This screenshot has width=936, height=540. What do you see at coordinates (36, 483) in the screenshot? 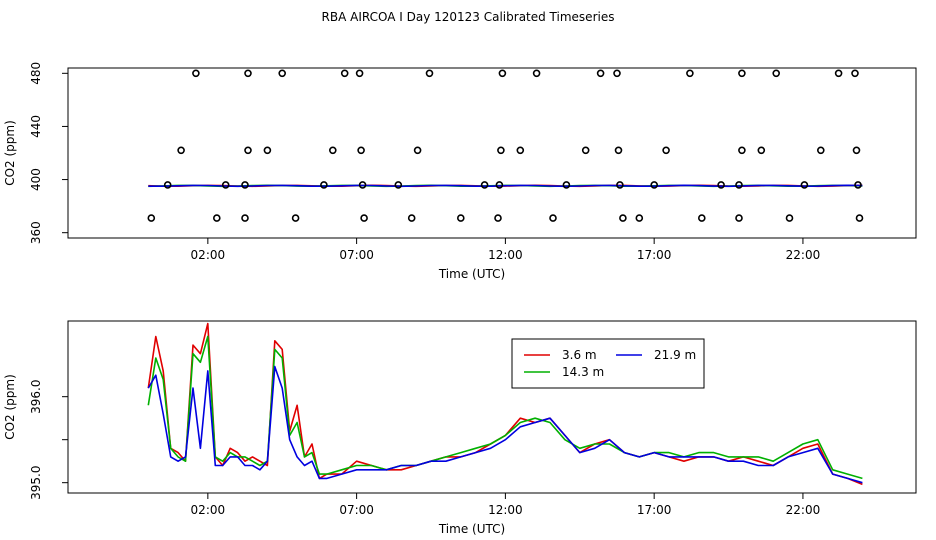
I see `y-tick-label: 395.0` at bounding box center [36, 483].